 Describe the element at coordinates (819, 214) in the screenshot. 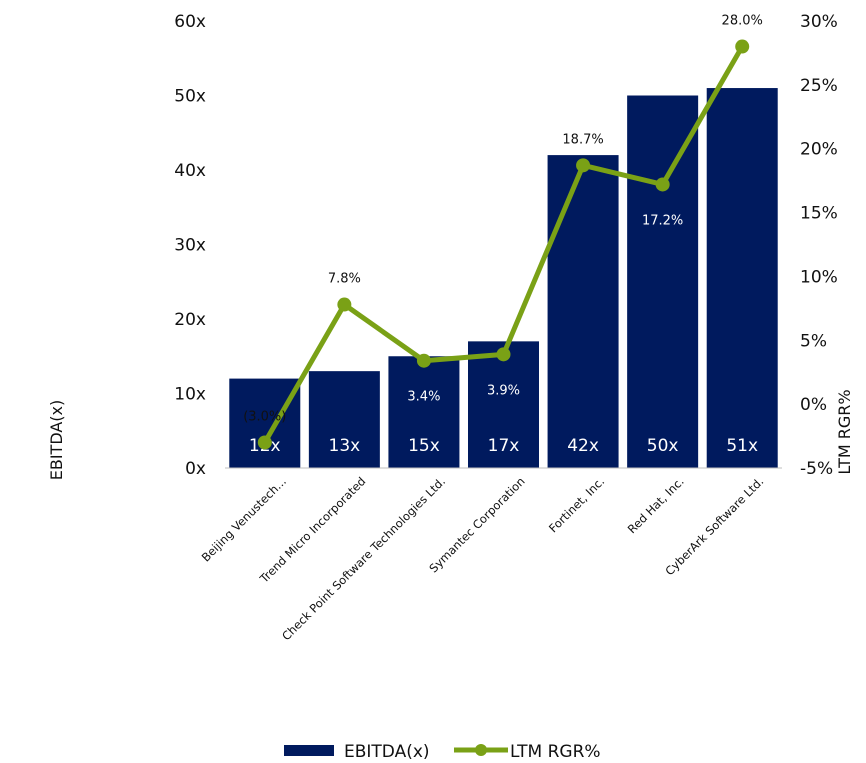

I see `y-right-tick-label: 15%` at that location.